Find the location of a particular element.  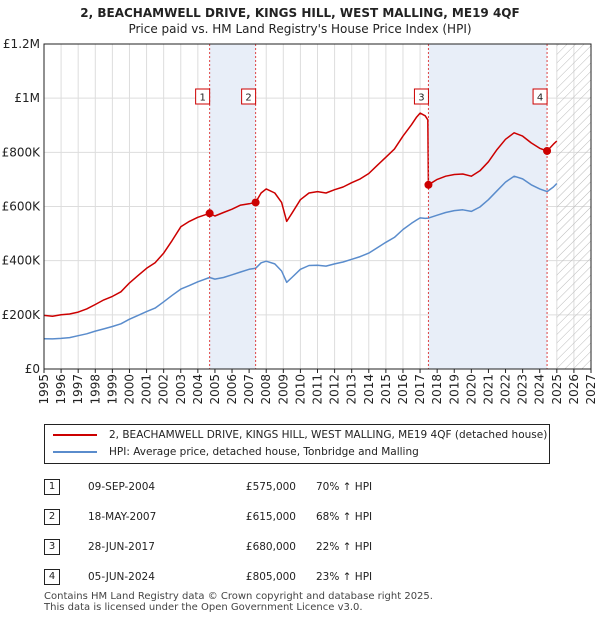

forecast-hatch-area is located at coordinates (573, 206).